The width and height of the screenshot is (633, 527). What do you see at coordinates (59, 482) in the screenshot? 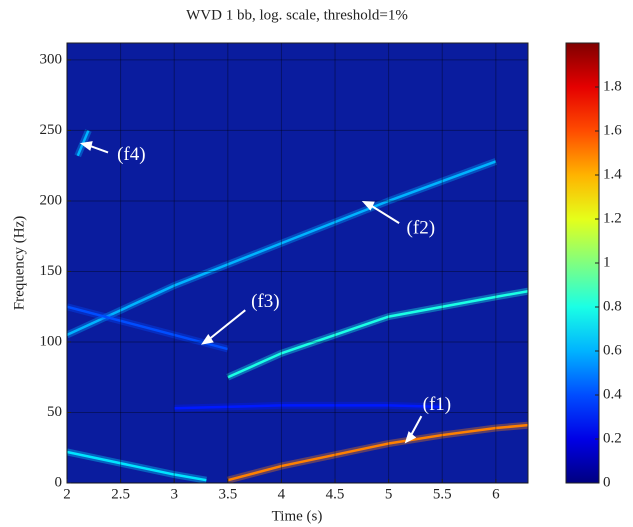
I see `y-tick-label: 0` at bounding box center [59, 482].